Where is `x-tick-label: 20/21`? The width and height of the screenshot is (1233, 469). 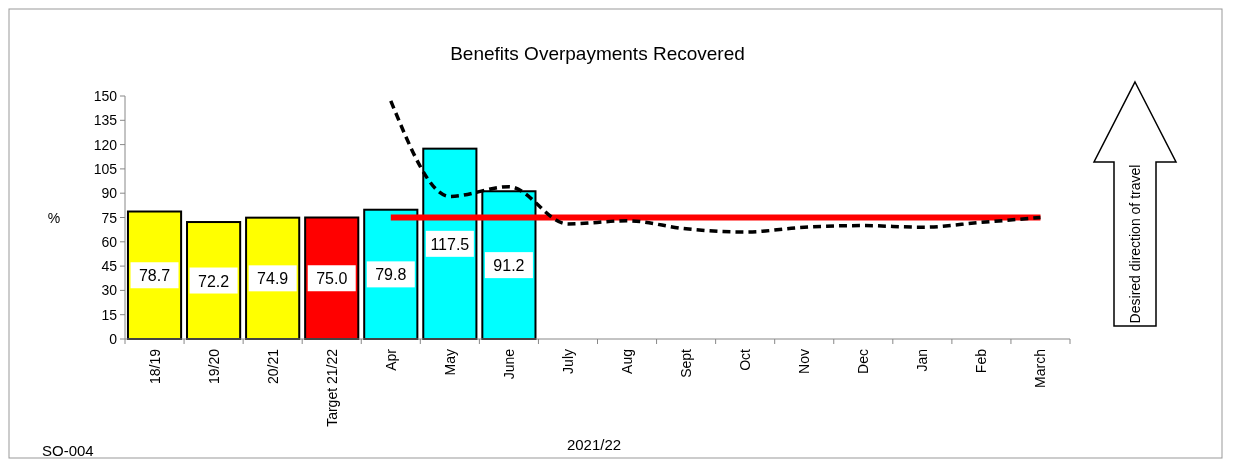 x-tick-label: 20/21 is located at coordinates (272, 366).